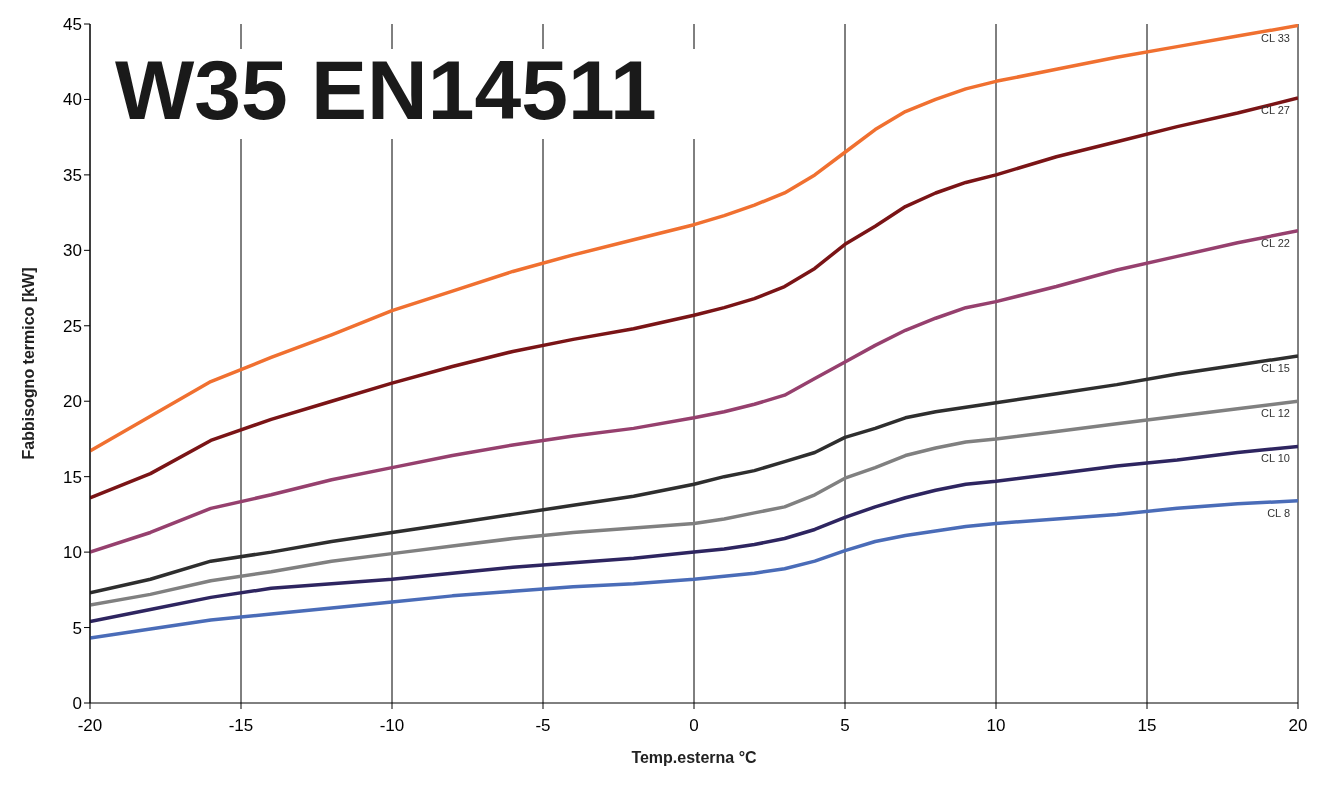 This screenshot has height=791, width=1343. Describe the element at coordinates (543, 726) in the screenshot. I see `x-tick-label: -5` at that location.